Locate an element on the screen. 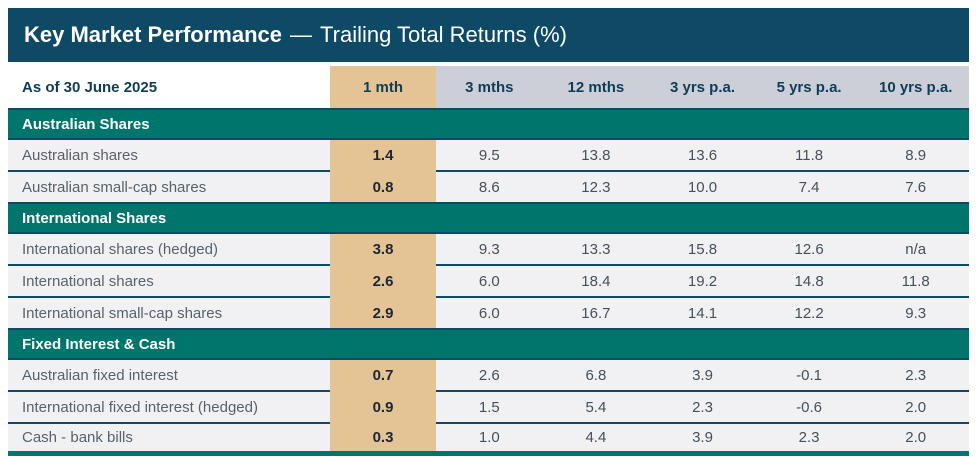 This screenshot has width=977, height=458. cell-3mths: 9.5 is located at coordinates (489, 155).